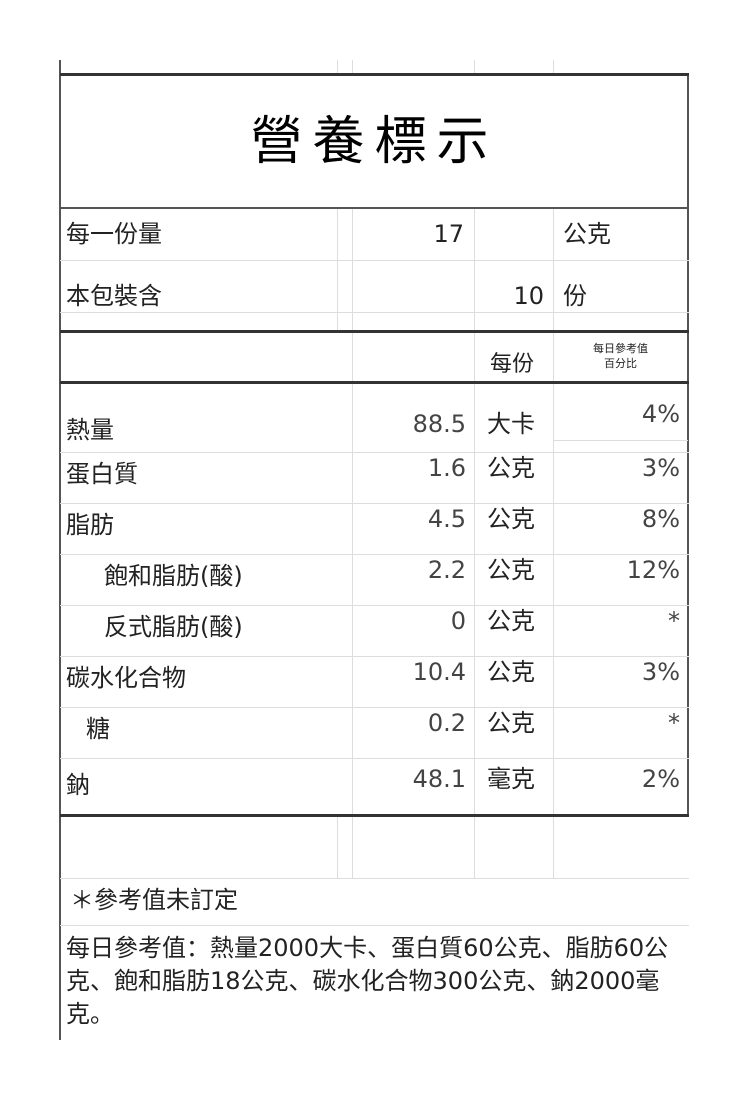 This screenshot has width=750, height=1103. Describe the element at coordinates (154, 900) in the screenshot. I see `footnote: ＊參考值未訂定` at that location.